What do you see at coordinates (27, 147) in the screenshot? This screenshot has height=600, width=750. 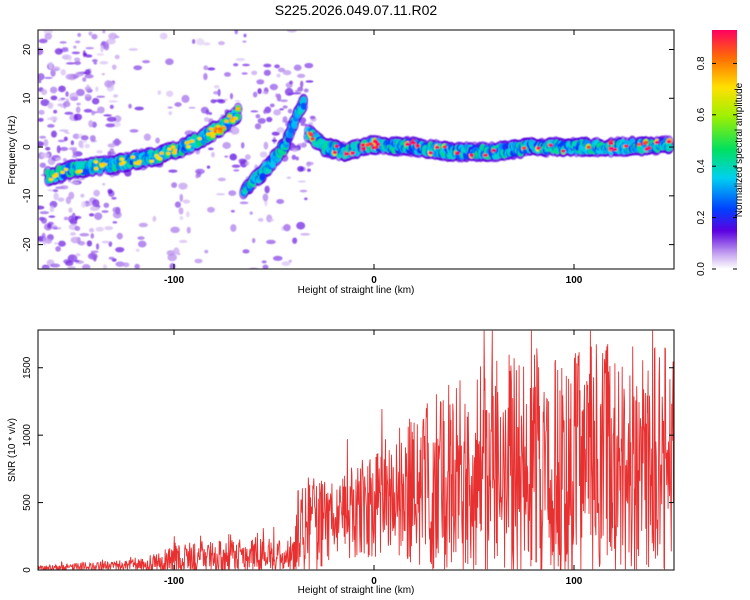 I see `spectrogram-y-tick-label: 0` at bounding box center [27, 147].